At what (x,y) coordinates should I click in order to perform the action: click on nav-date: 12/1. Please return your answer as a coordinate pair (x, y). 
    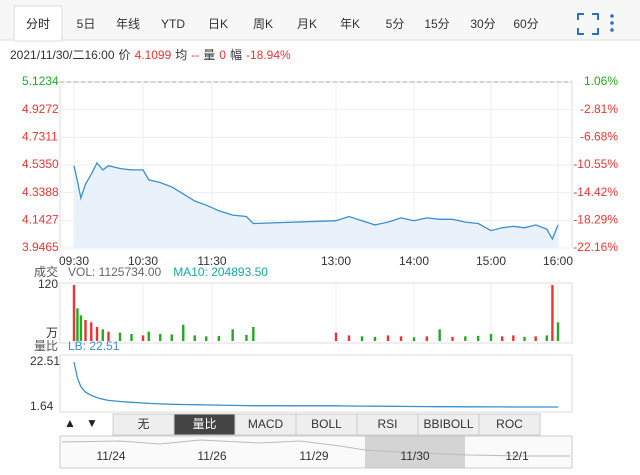
    Looking at the image, I should click on (517, 456).